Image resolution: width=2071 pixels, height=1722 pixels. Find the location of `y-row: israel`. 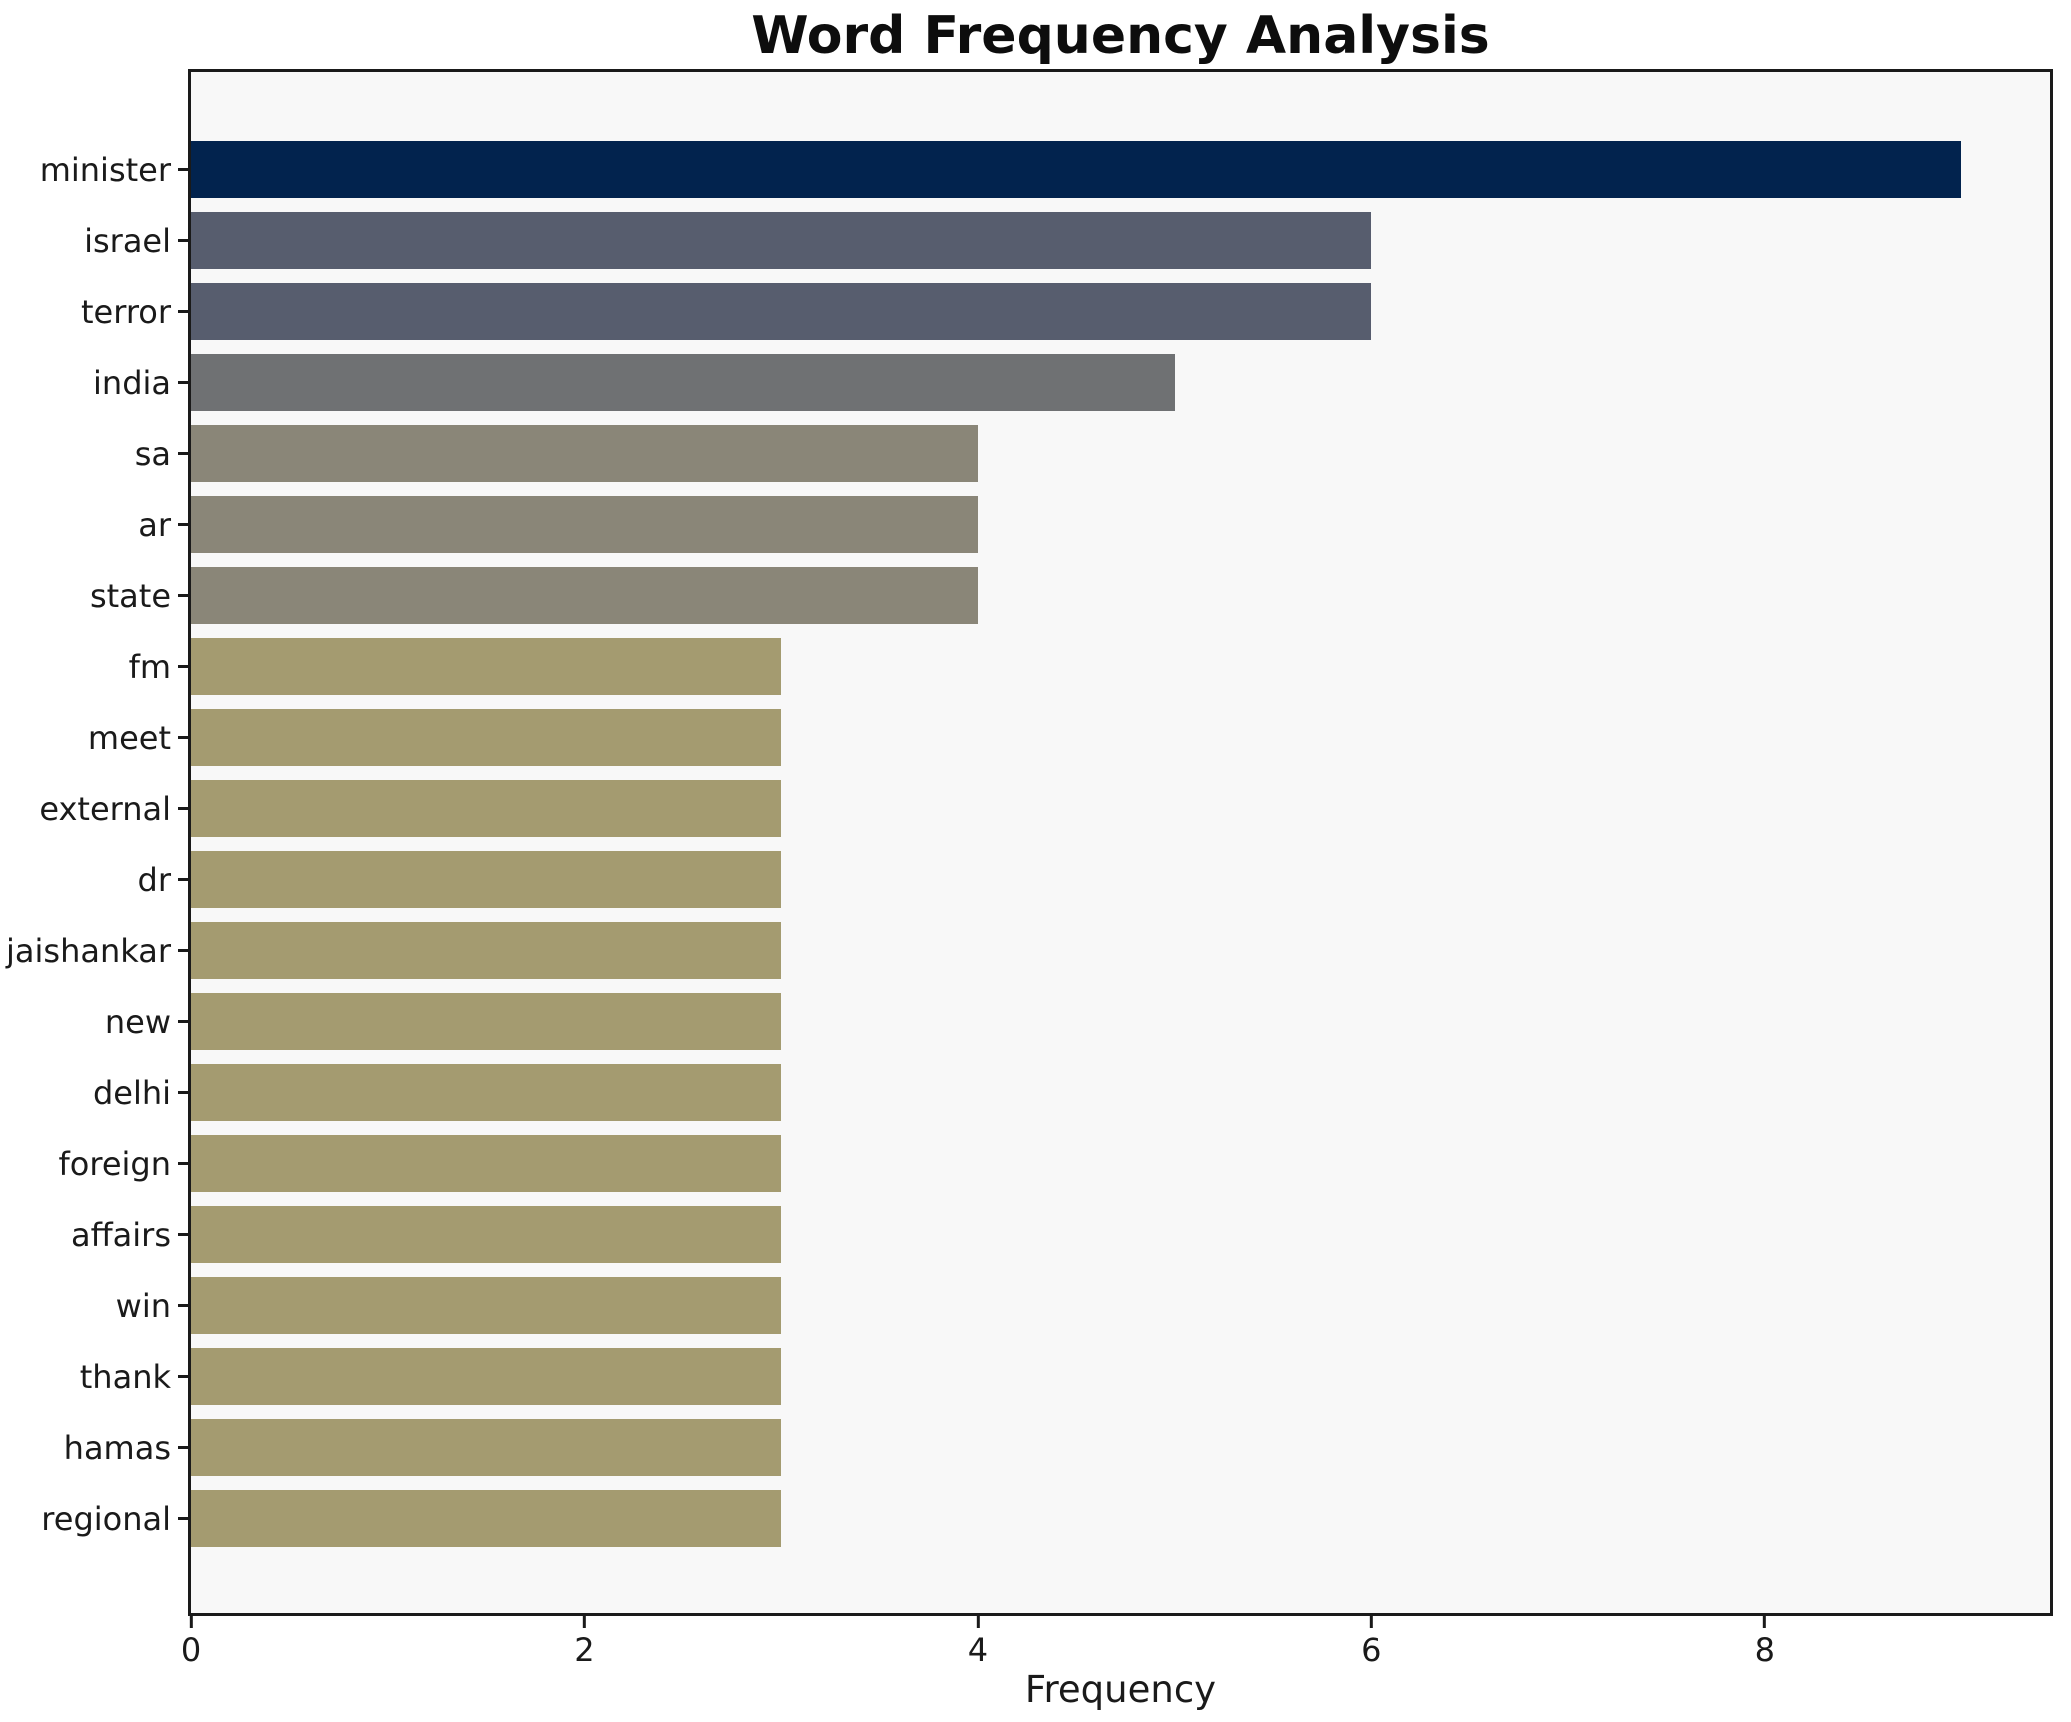

y-row: israel is located at coordinates (94, 240).